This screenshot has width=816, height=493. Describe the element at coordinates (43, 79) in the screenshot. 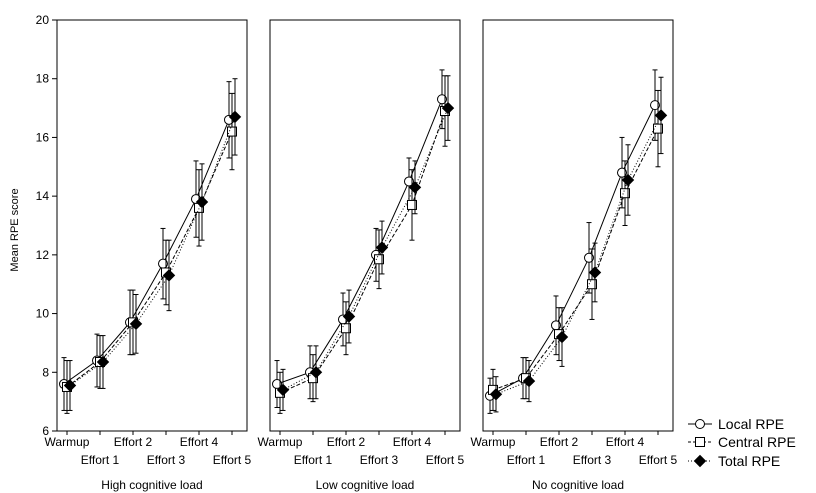

I see `y-tick-label: 18` at that location.